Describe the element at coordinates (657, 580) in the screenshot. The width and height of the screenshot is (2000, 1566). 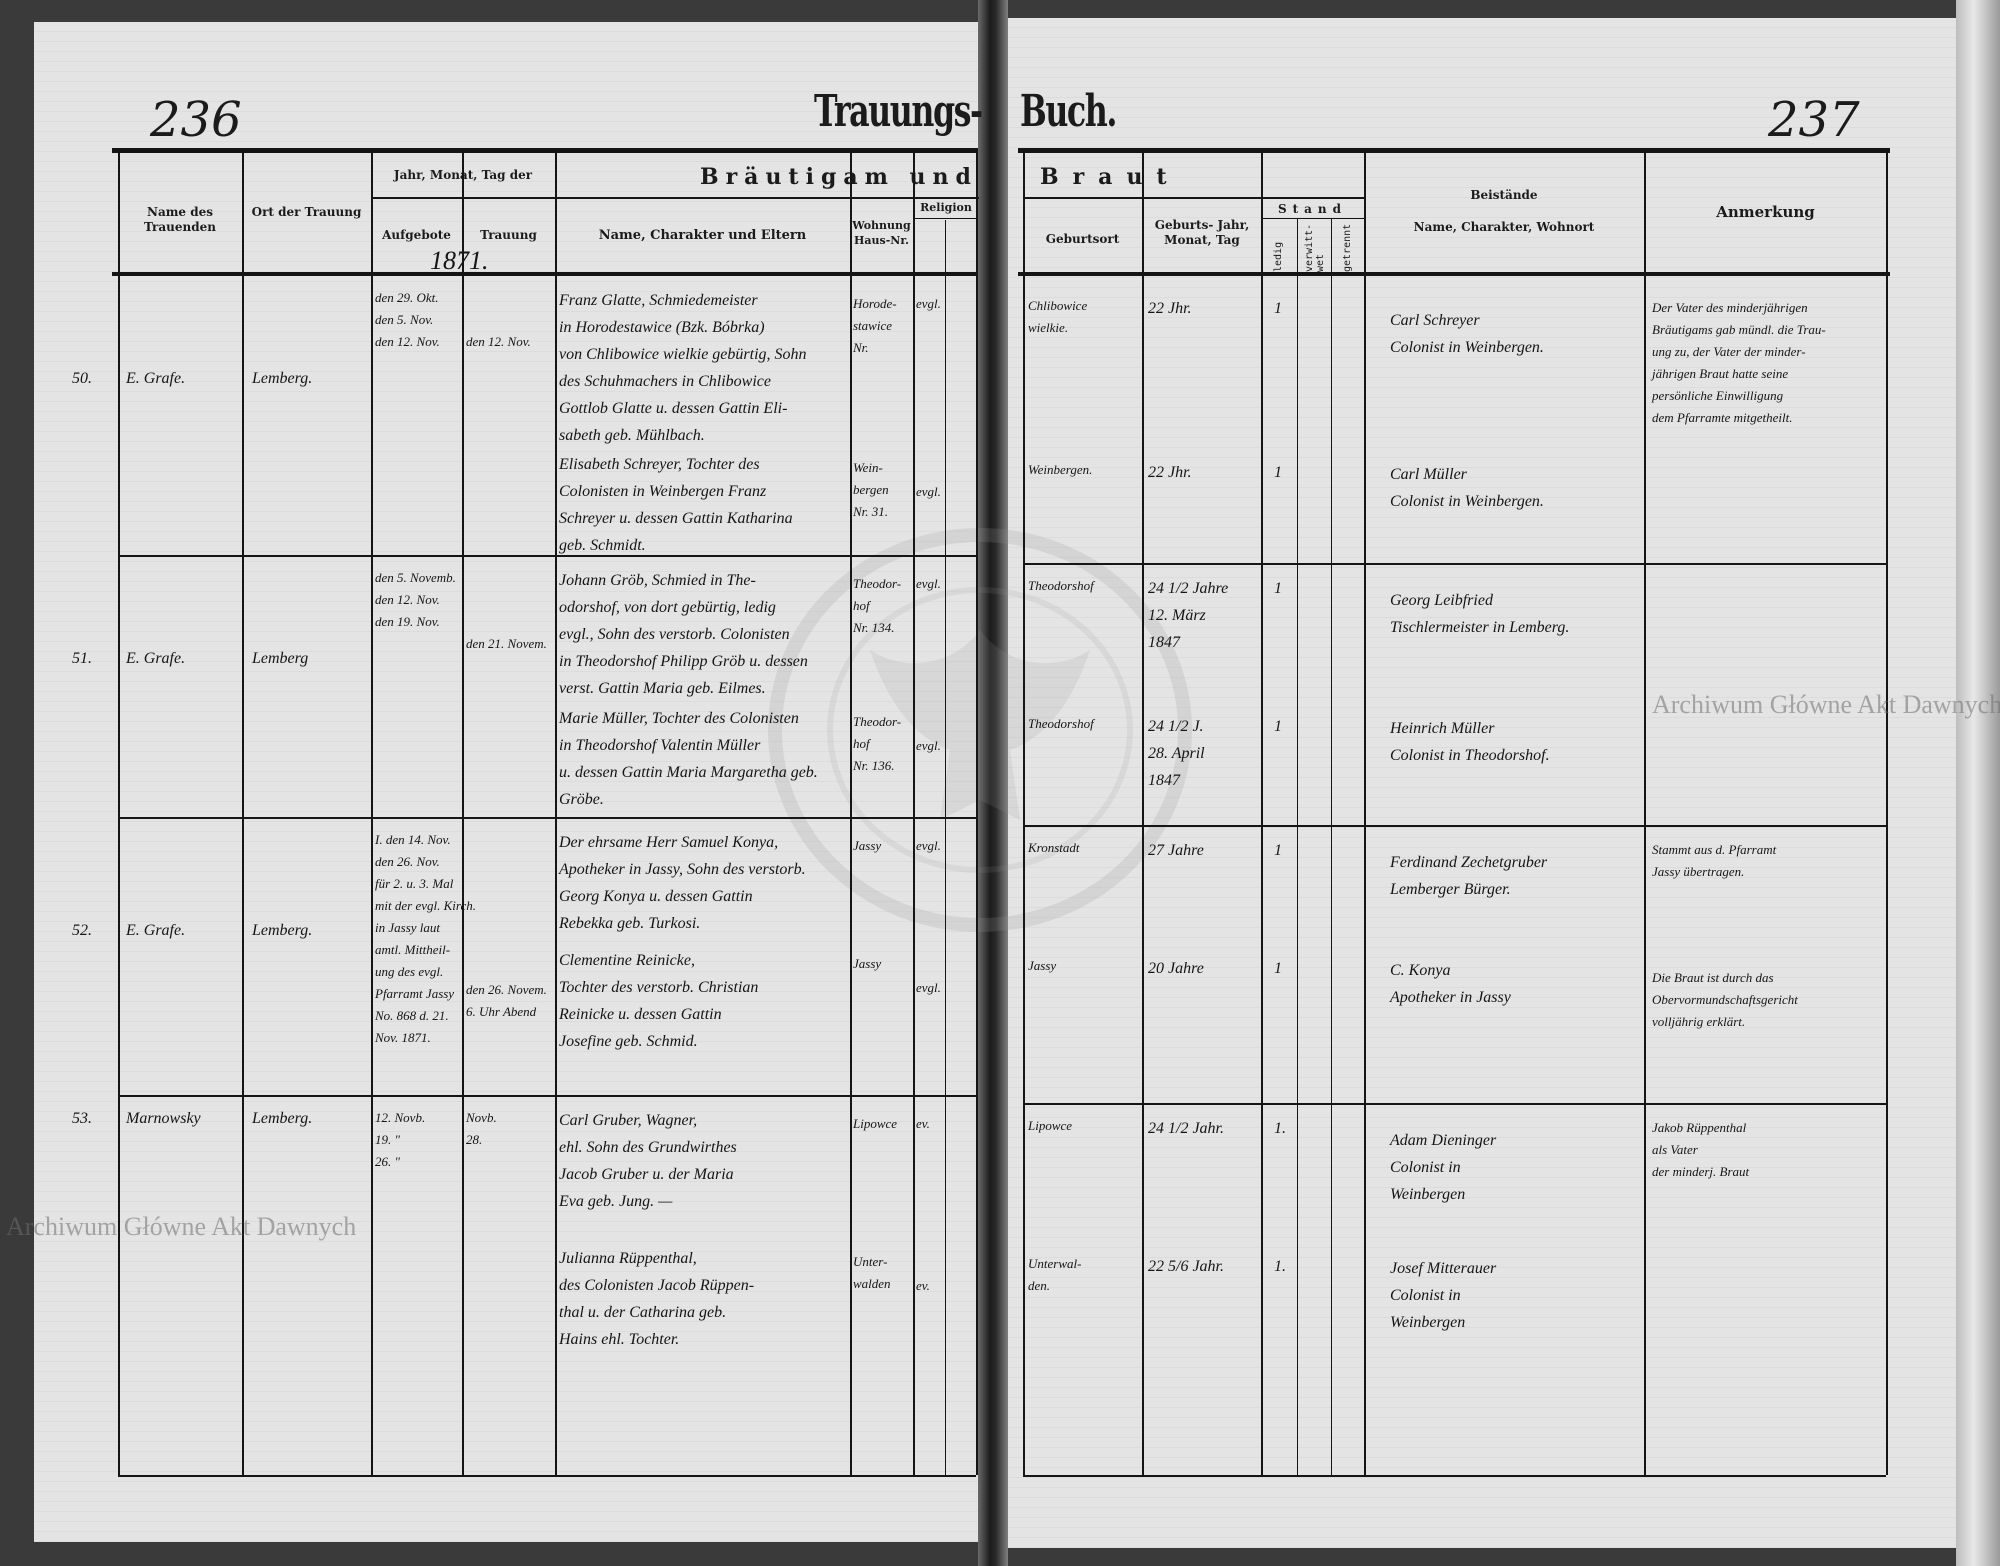
I see `groom-details-line: Johann Gröb, Schmied in The-` at that location.